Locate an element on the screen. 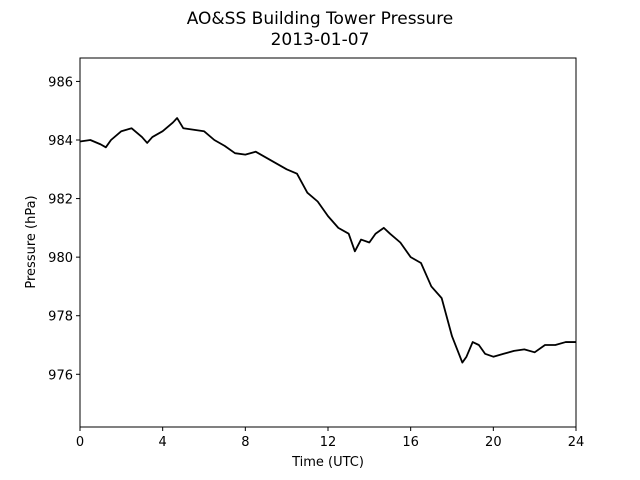 The height and width of the screenshot is (480, 640). y-axis-label: Pressure (hPa) is located at coordinates (31, 241).